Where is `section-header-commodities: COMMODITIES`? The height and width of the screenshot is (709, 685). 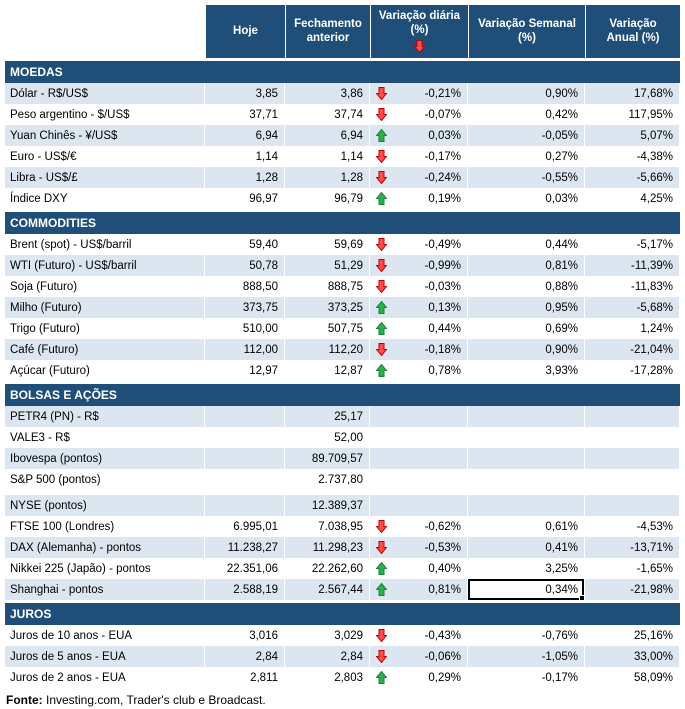
section-header-commodities: COMMODITIES is located at coordinates (342, 223).